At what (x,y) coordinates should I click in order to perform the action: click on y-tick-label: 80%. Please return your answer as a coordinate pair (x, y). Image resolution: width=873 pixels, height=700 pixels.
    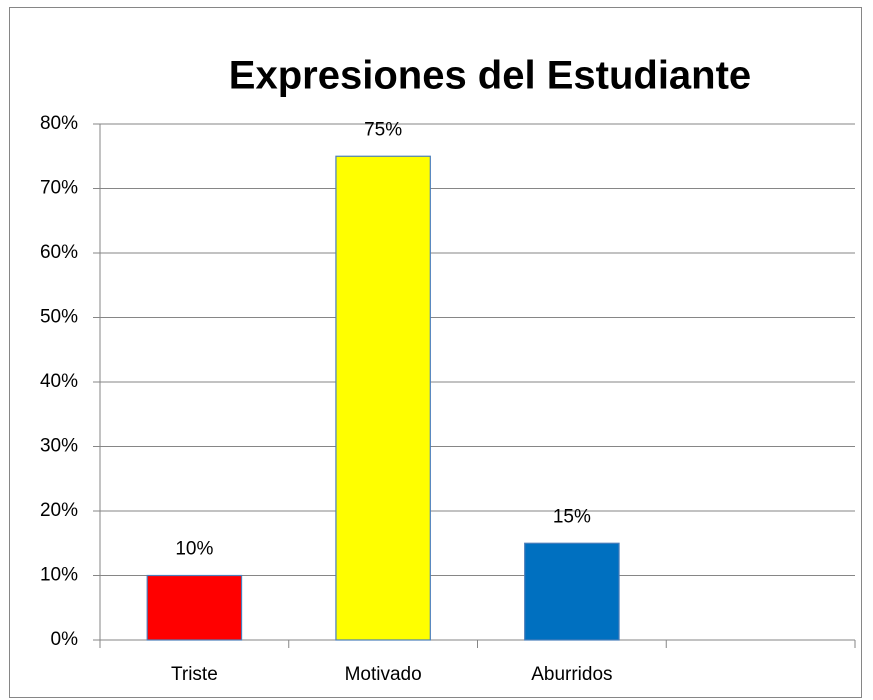
    Looking at the image, I should click on (59, 123).